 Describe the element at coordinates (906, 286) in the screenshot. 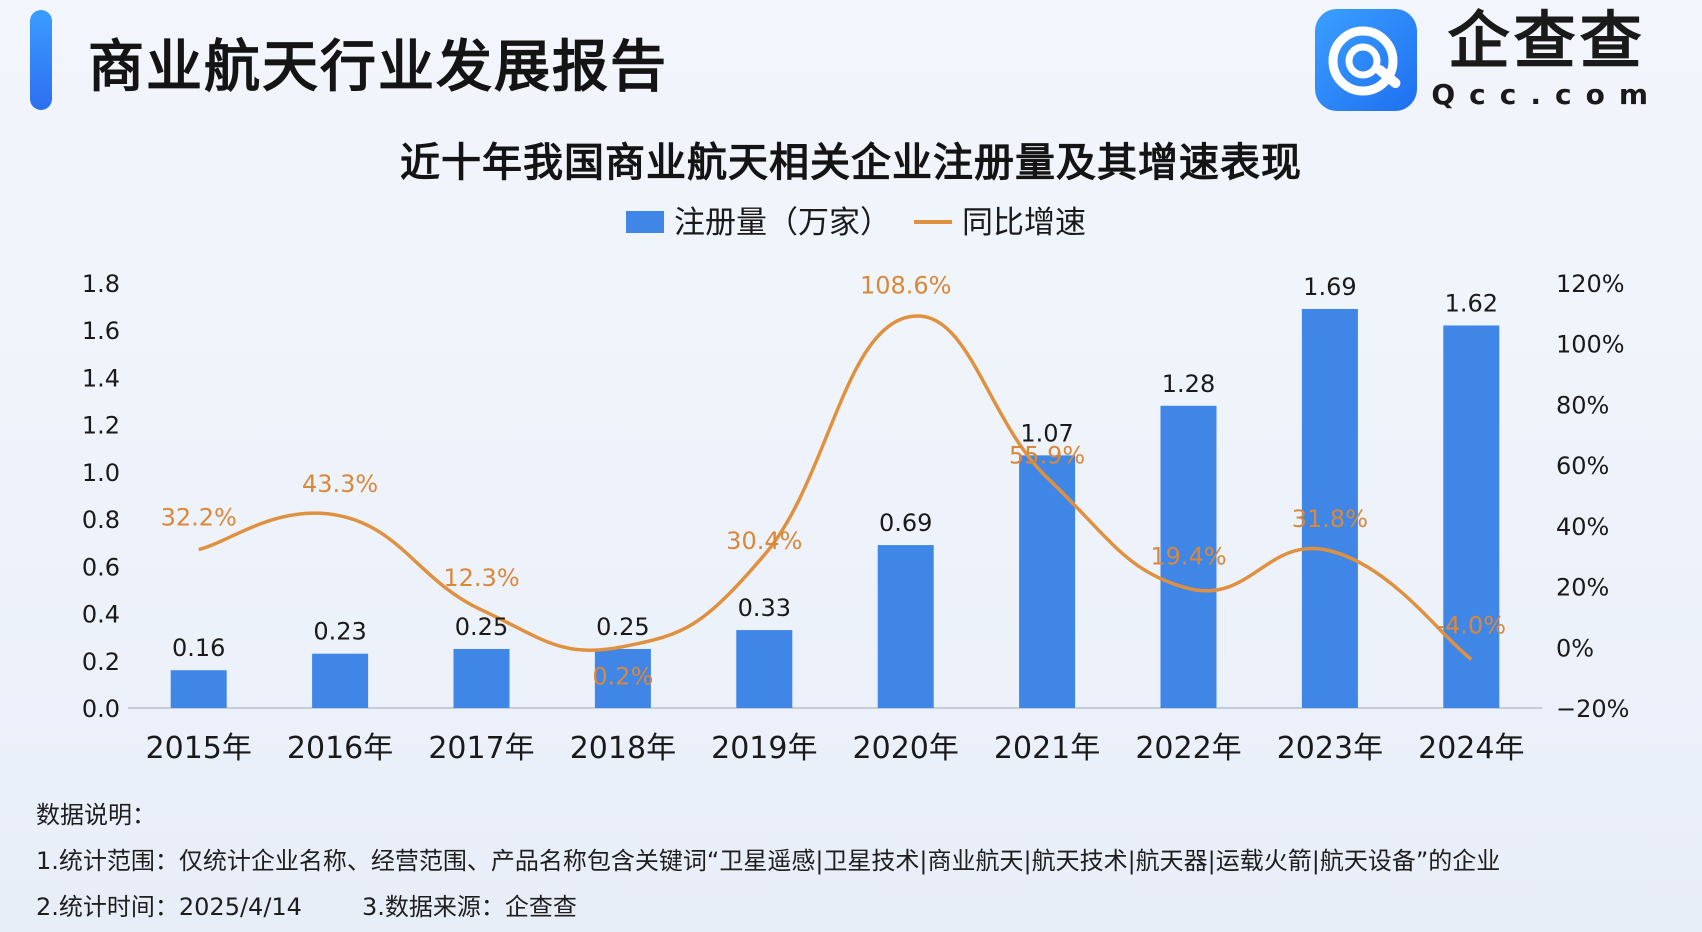

I see `growth-value-label: 108.6%` at that location.